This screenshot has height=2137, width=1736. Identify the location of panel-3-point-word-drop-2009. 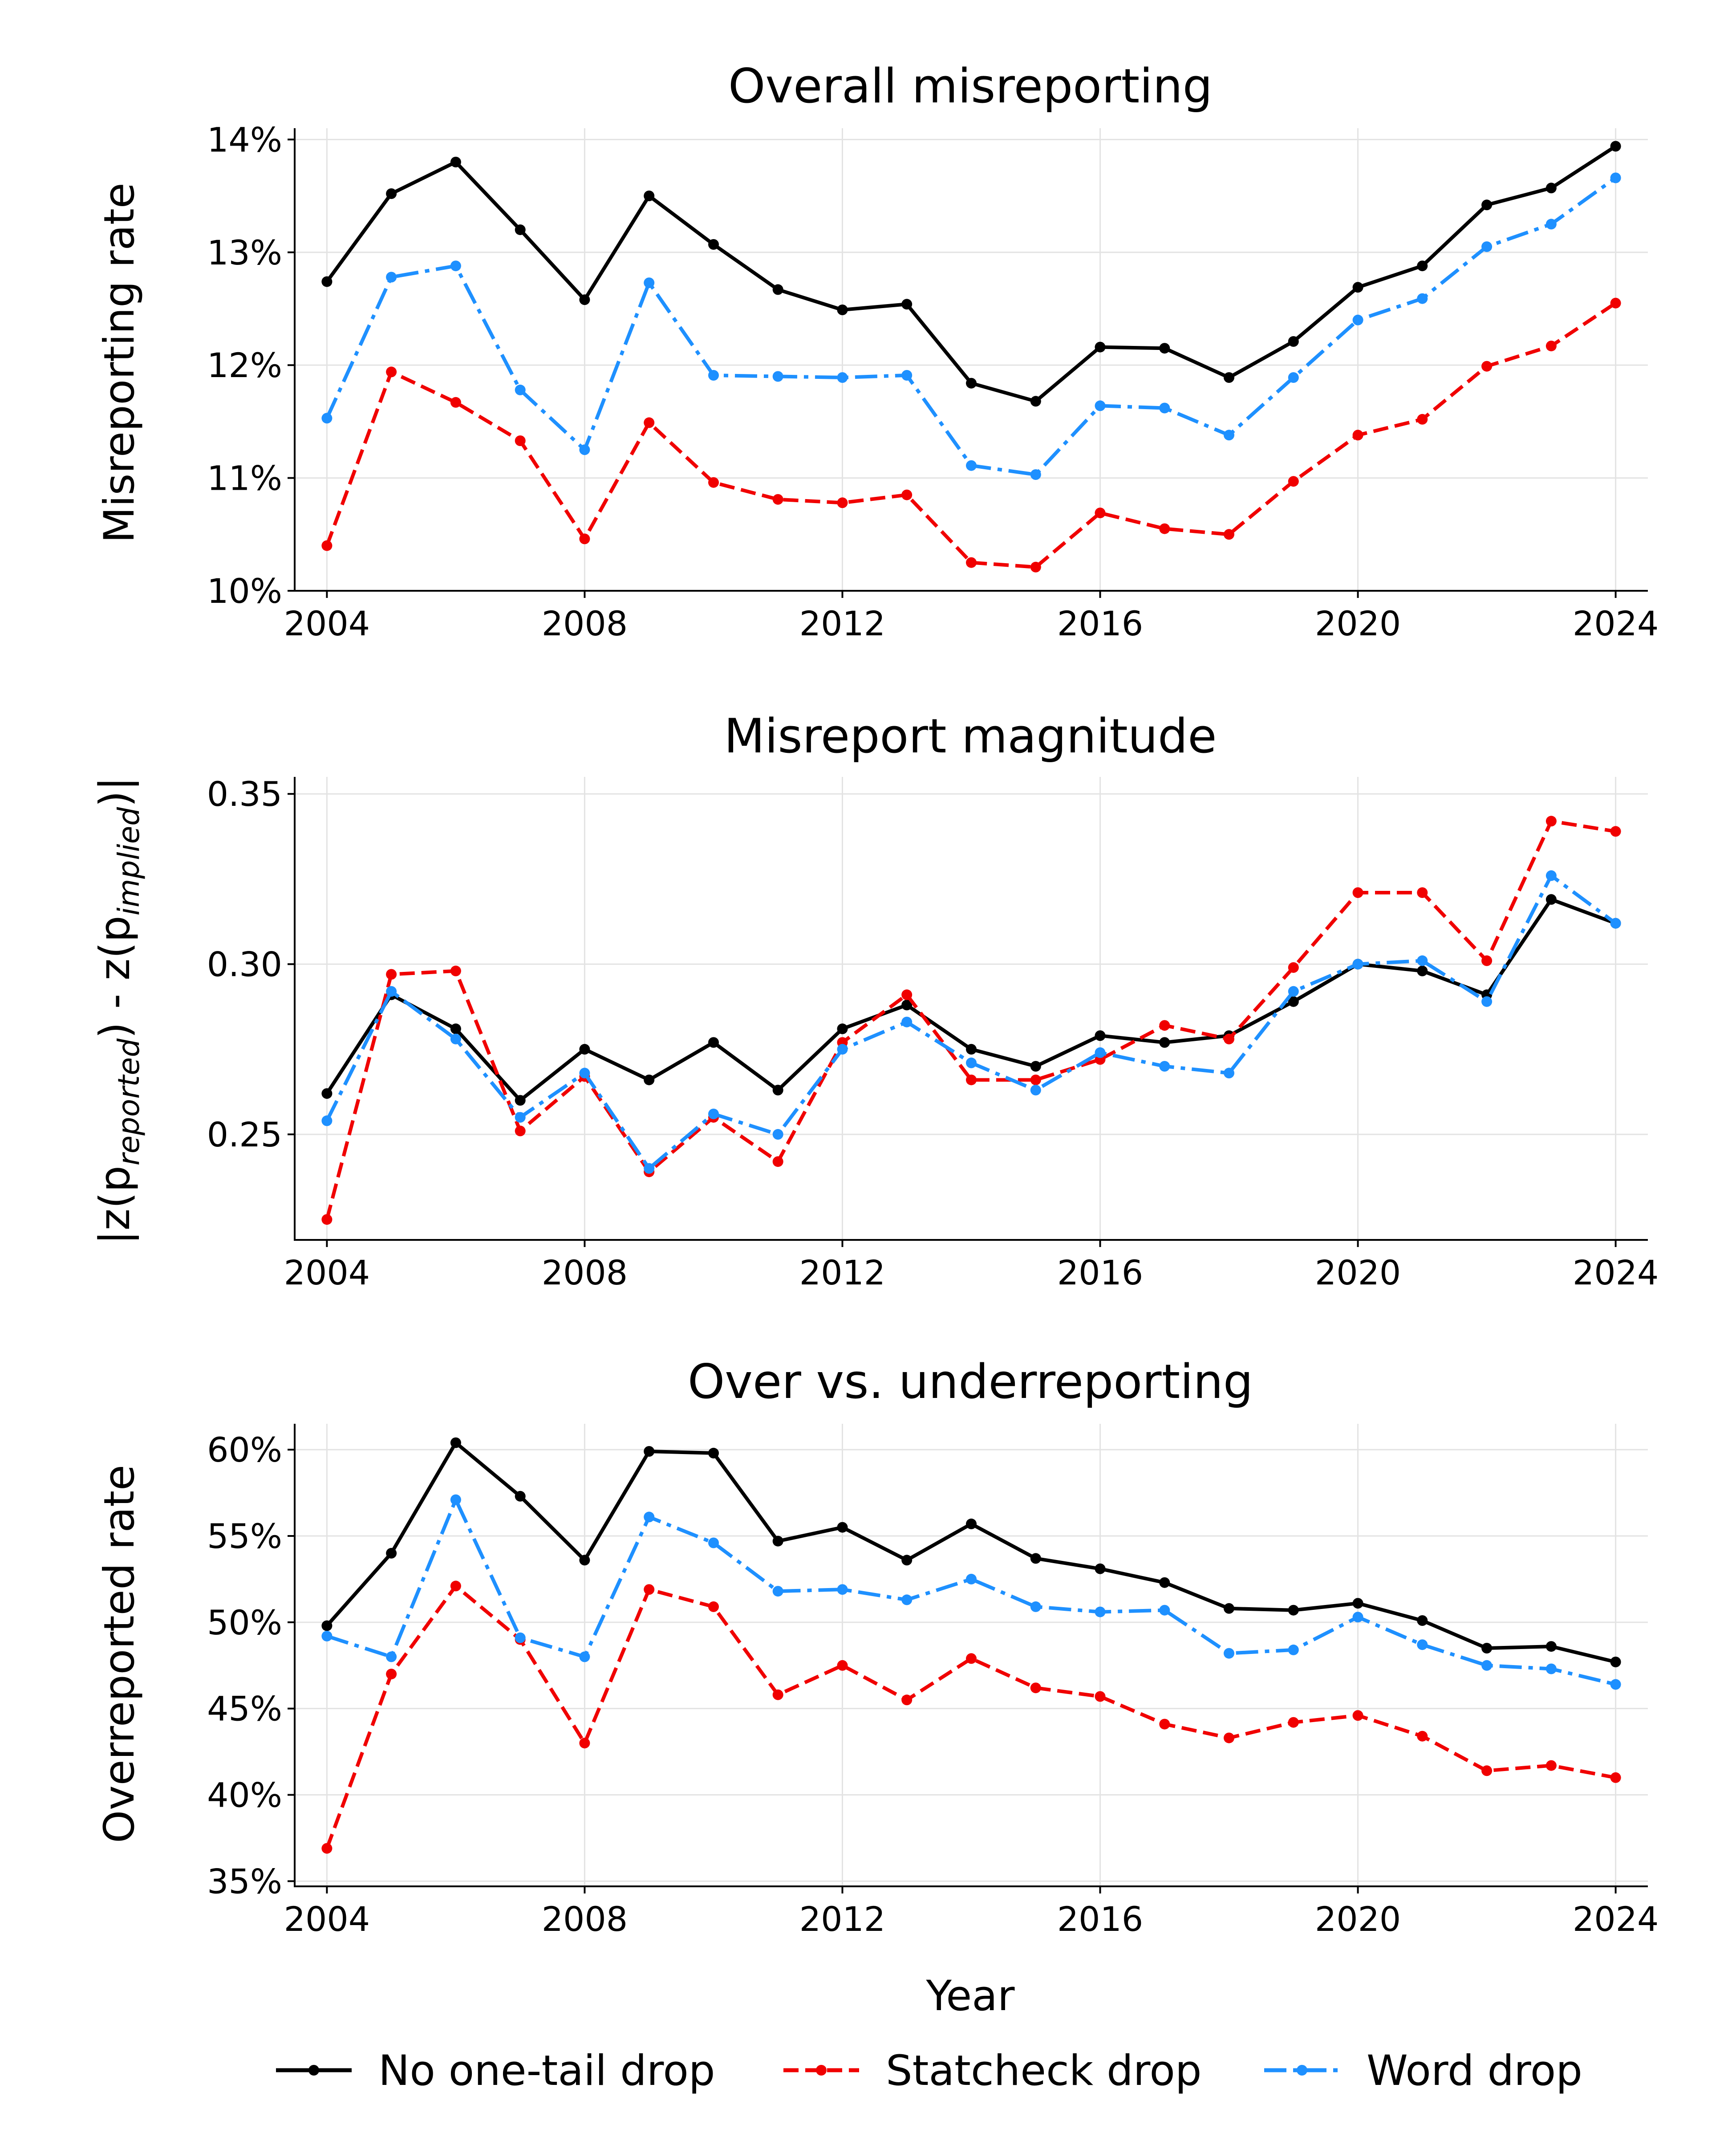
(649, 1517).